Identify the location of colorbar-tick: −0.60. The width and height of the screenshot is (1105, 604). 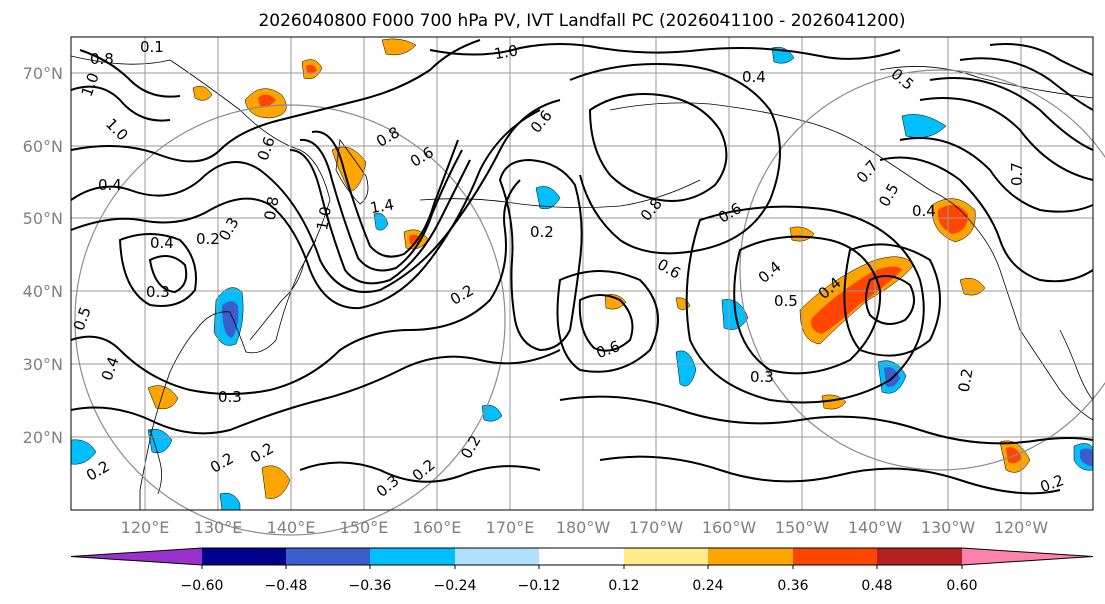
(202, 586).